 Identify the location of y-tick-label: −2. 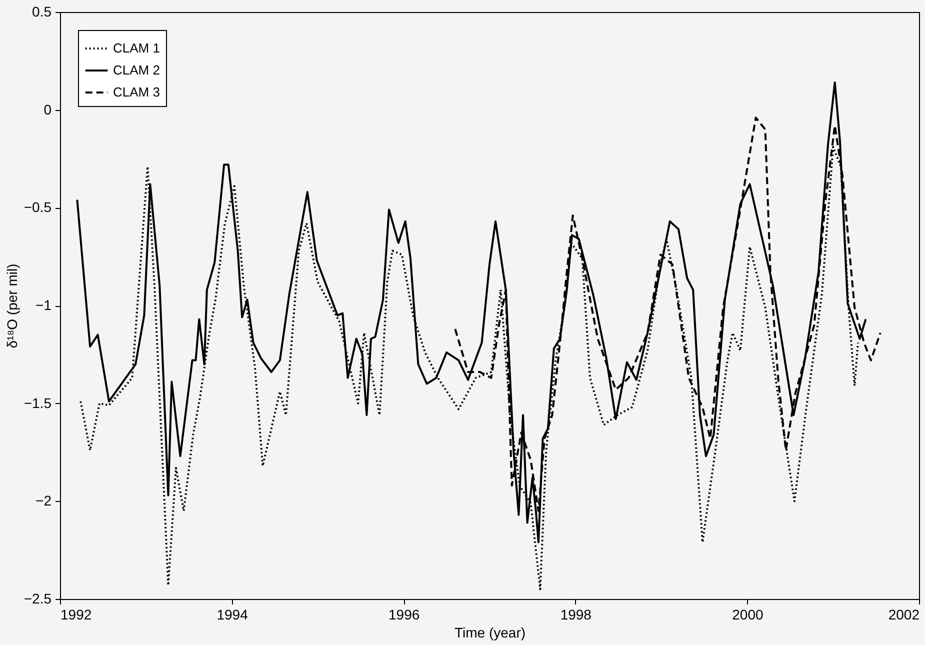
(44, 500).